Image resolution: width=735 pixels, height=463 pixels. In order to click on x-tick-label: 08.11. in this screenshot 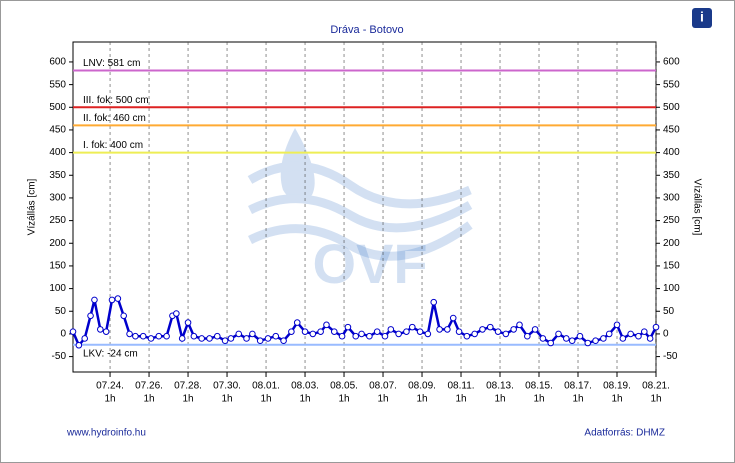, I will do `click(460, 386)`.